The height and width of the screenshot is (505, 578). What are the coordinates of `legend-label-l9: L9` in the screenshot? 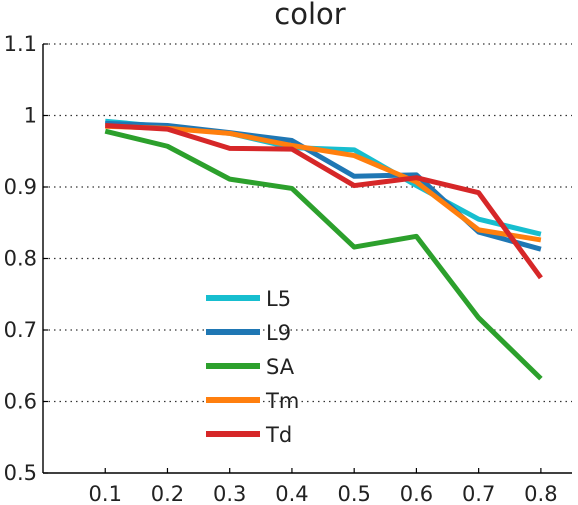 It's located at (278, 333).